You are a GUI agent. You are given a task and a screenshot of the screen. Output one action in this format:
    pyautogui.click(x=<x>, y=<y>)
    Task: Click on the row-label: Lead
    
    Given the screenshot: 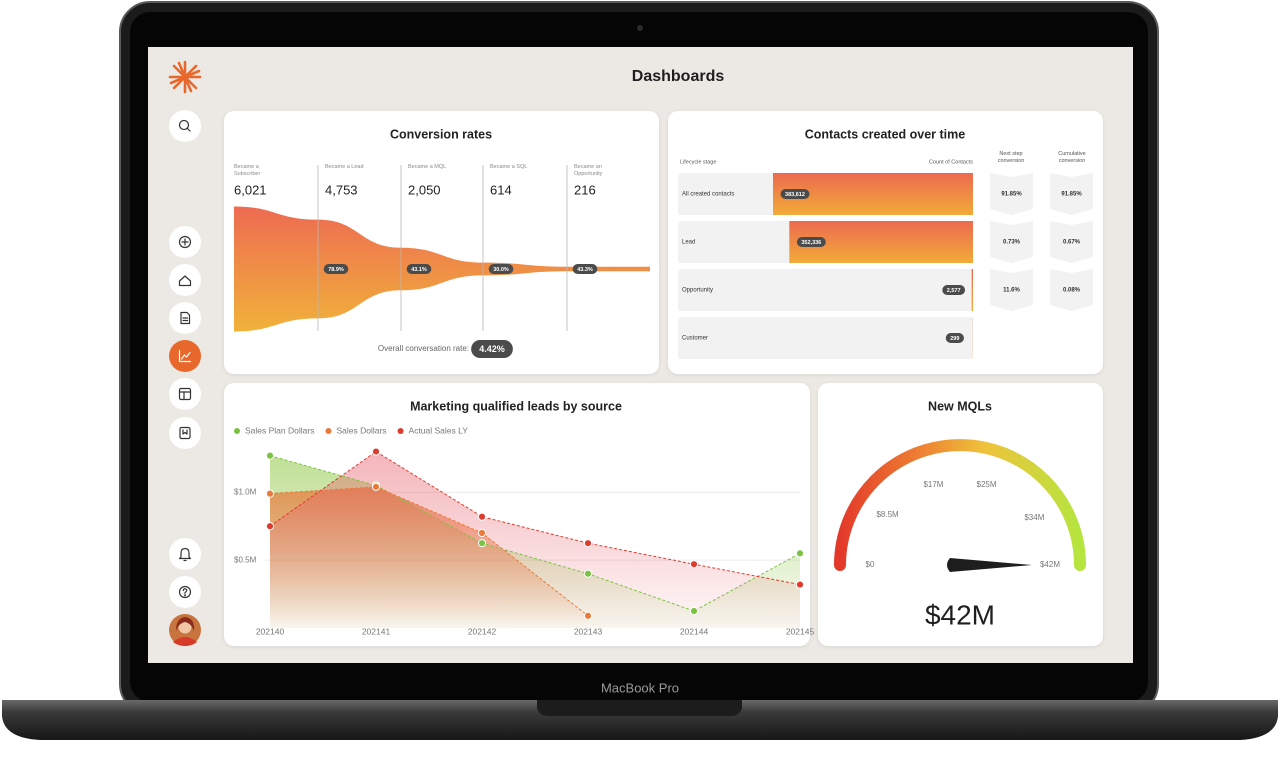 What is the action you would take?
    pyautogui.click(x=688, y=243)
    